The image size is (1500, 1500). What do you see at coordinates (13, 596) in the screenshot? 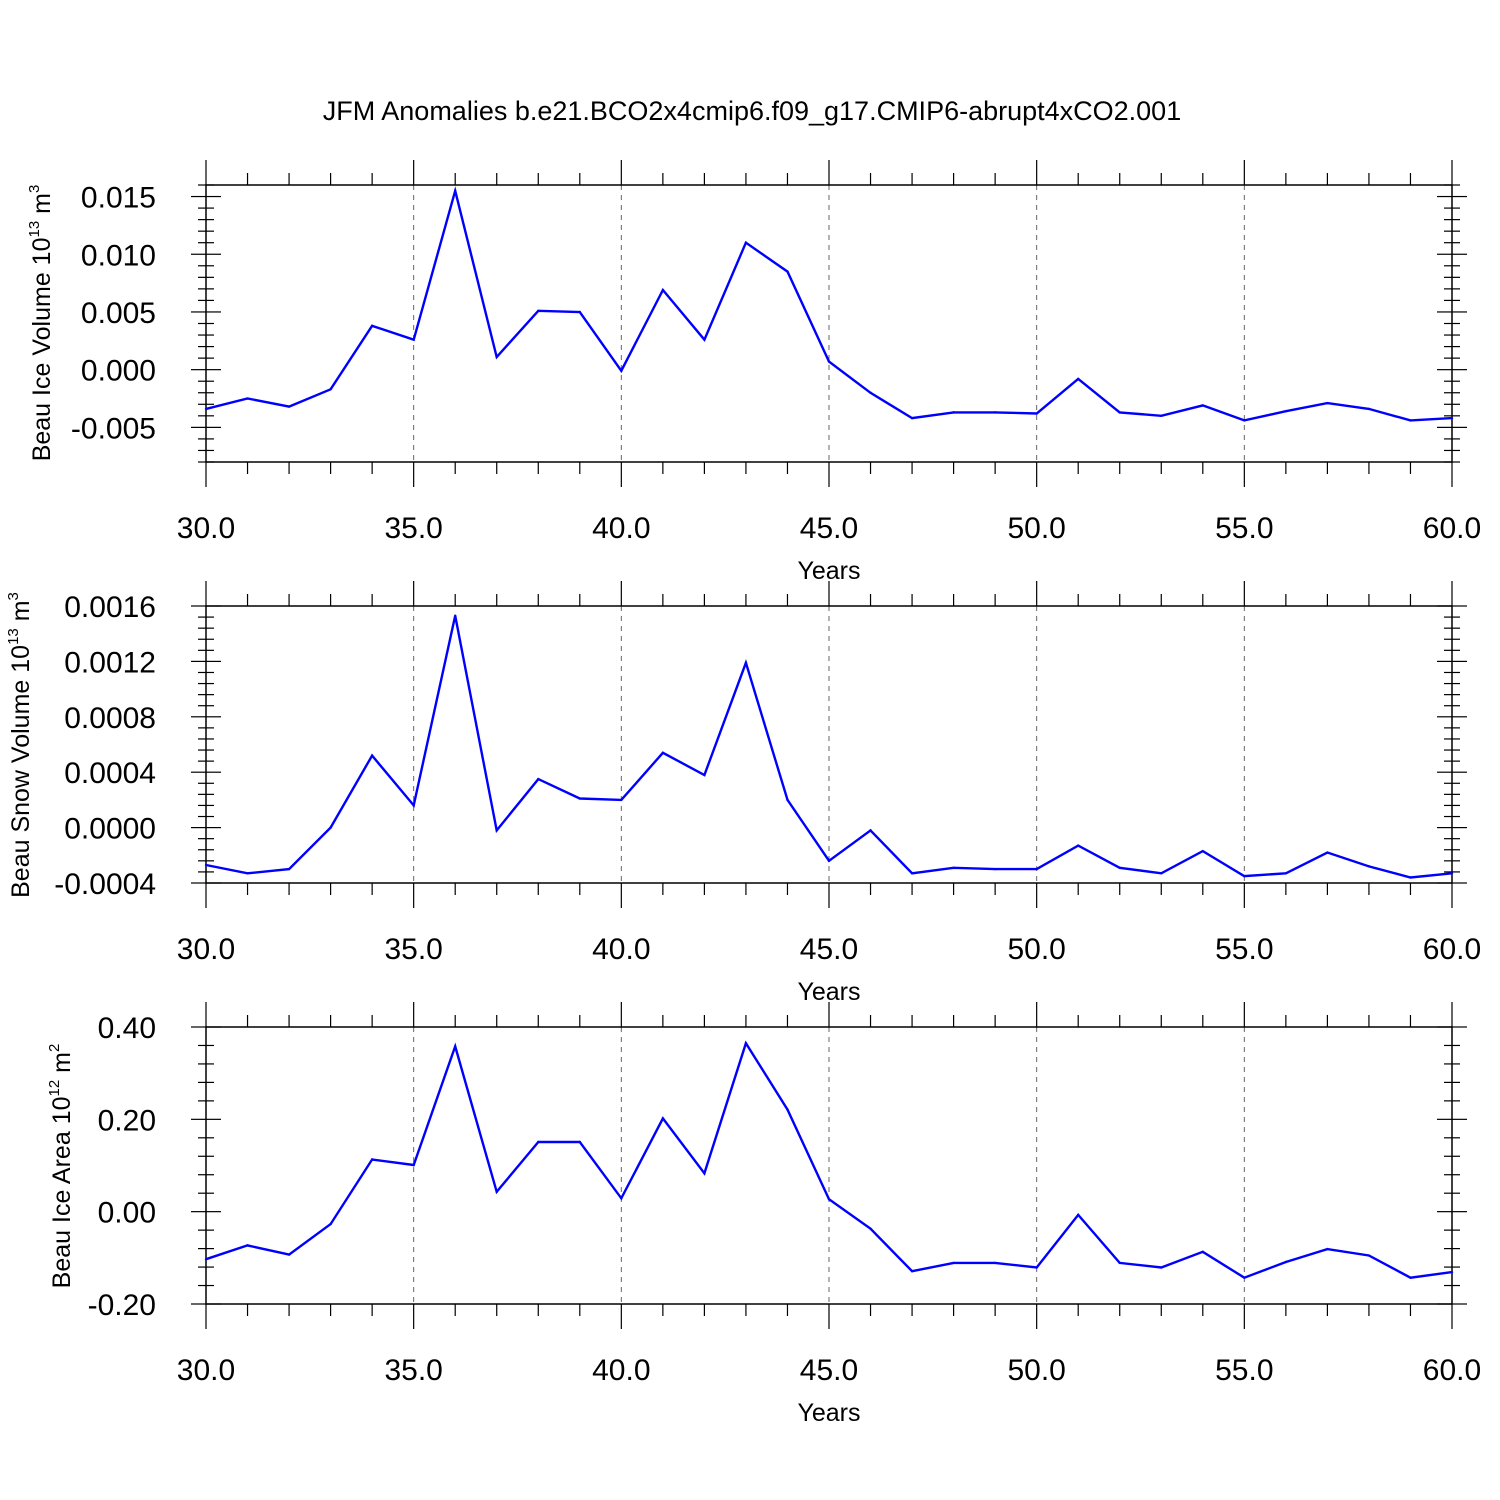
I see `y-axis-title-unit-exponent: 3` at bounding box center [13, 596].